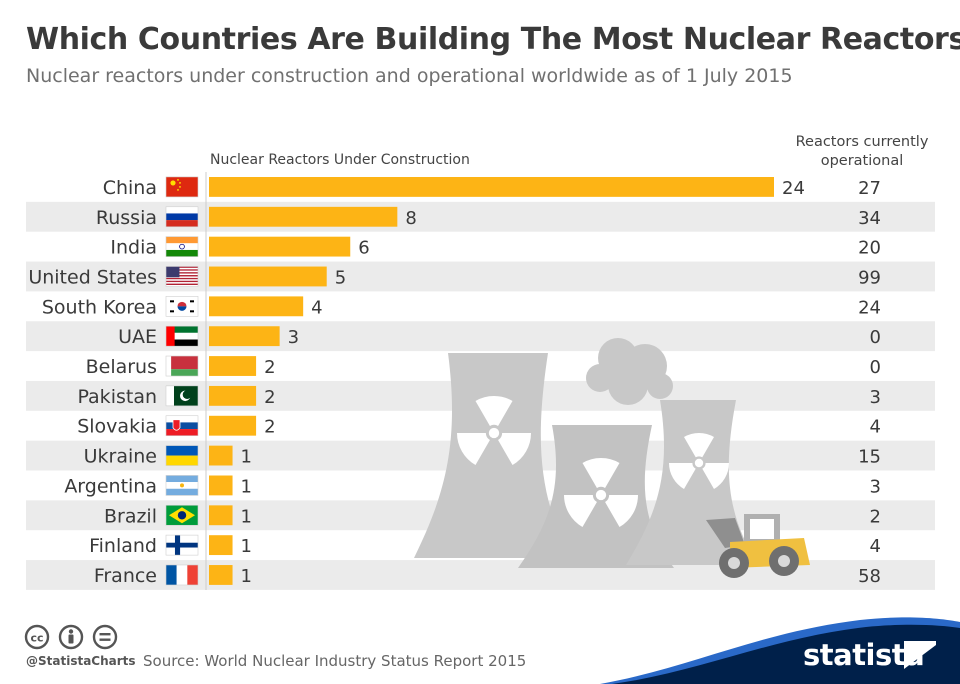  What do you see at coordinates (869, 457) in the screenshot?
I see `operational-value-label: 15` at bounding box center [869, 457].